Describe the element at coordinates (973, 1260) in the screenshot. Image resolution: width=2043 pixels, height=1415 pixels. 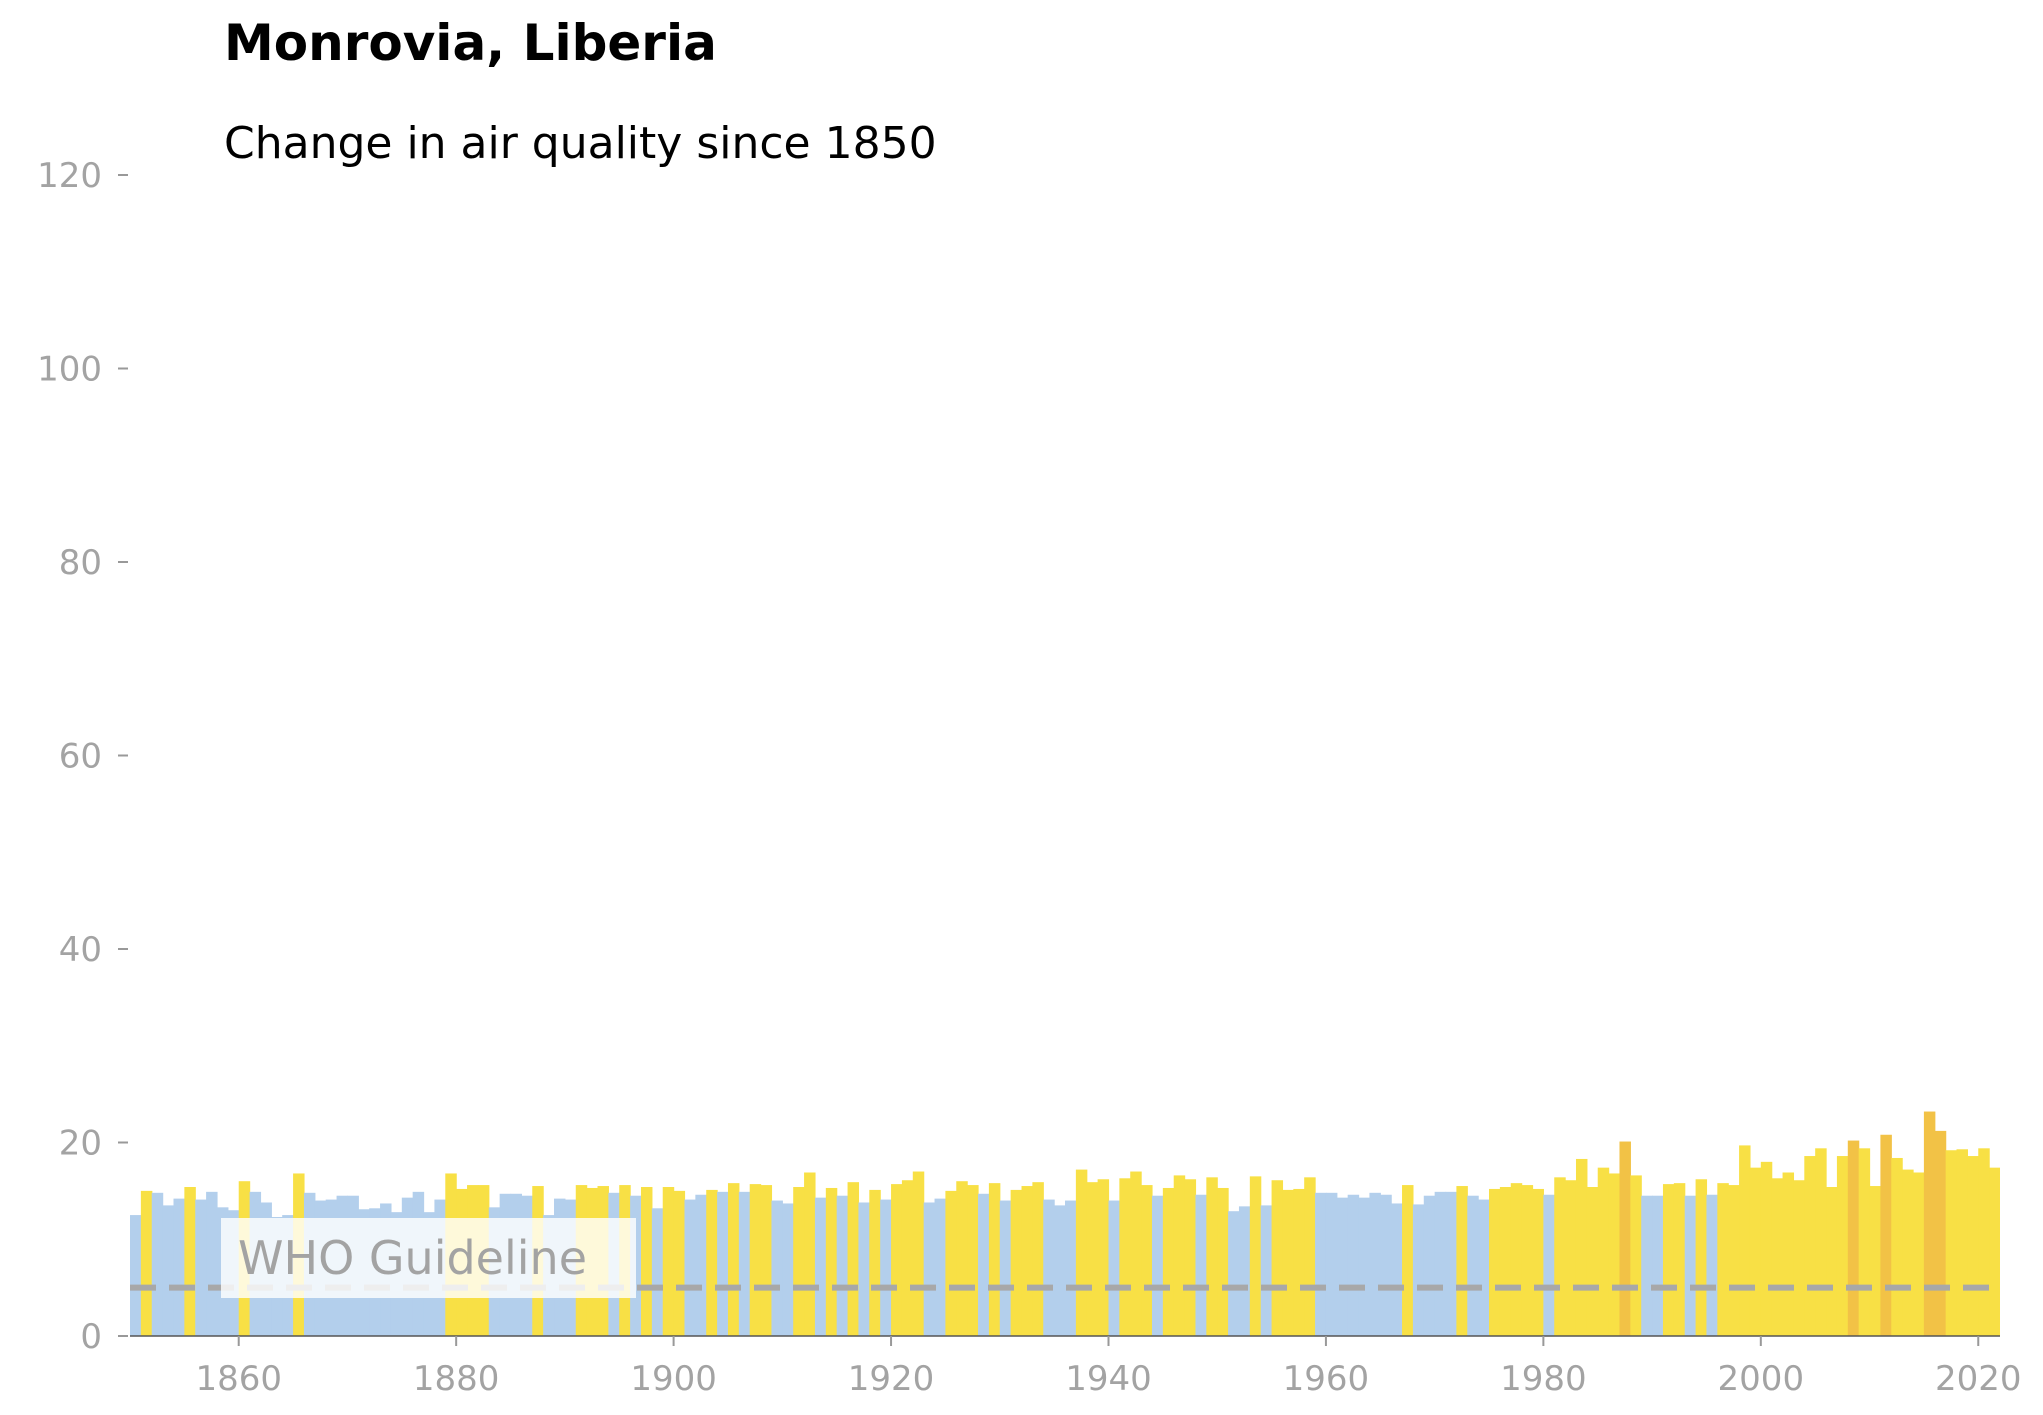
I see `bar-1927` at that location.